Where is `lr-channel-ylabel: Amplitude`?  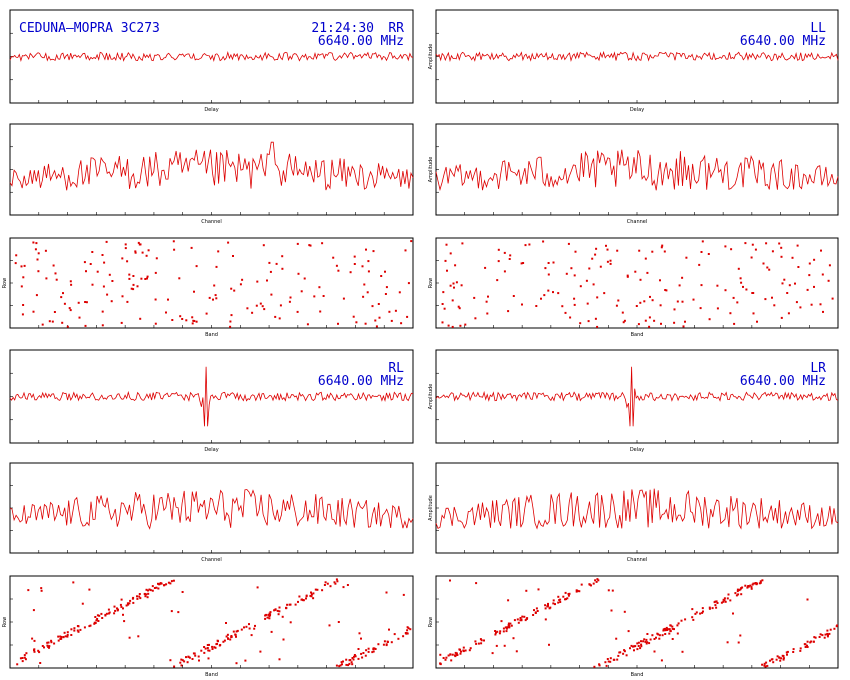
lr-channel-ylabel: Amplitude is located at coordinates (431, 508).